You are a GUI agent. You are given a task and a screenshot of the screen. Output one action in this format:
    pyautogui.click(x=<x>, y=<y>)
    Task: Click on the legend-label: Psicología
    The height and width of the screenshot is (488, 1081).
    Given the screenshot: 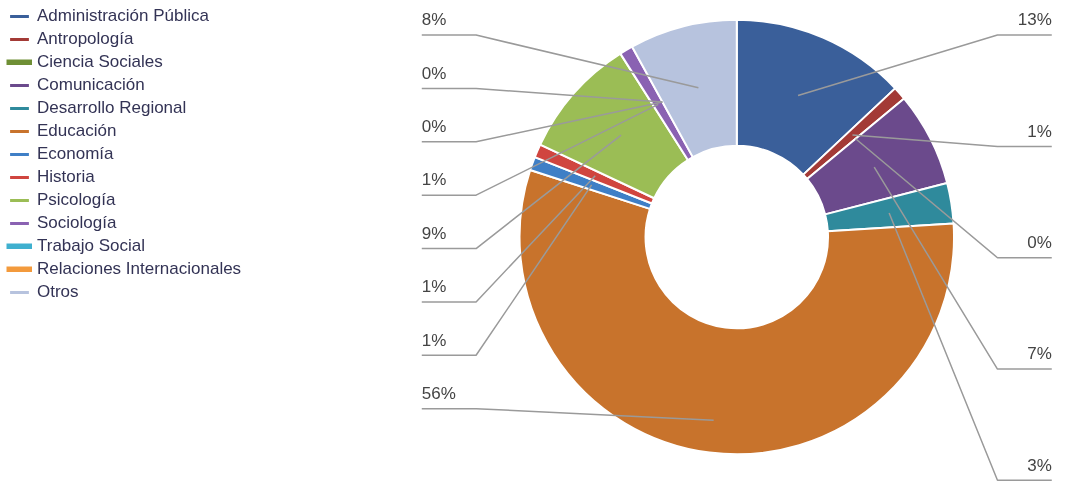 What is the action you would take?
    pyautogui.click(x=76, y=200)
    